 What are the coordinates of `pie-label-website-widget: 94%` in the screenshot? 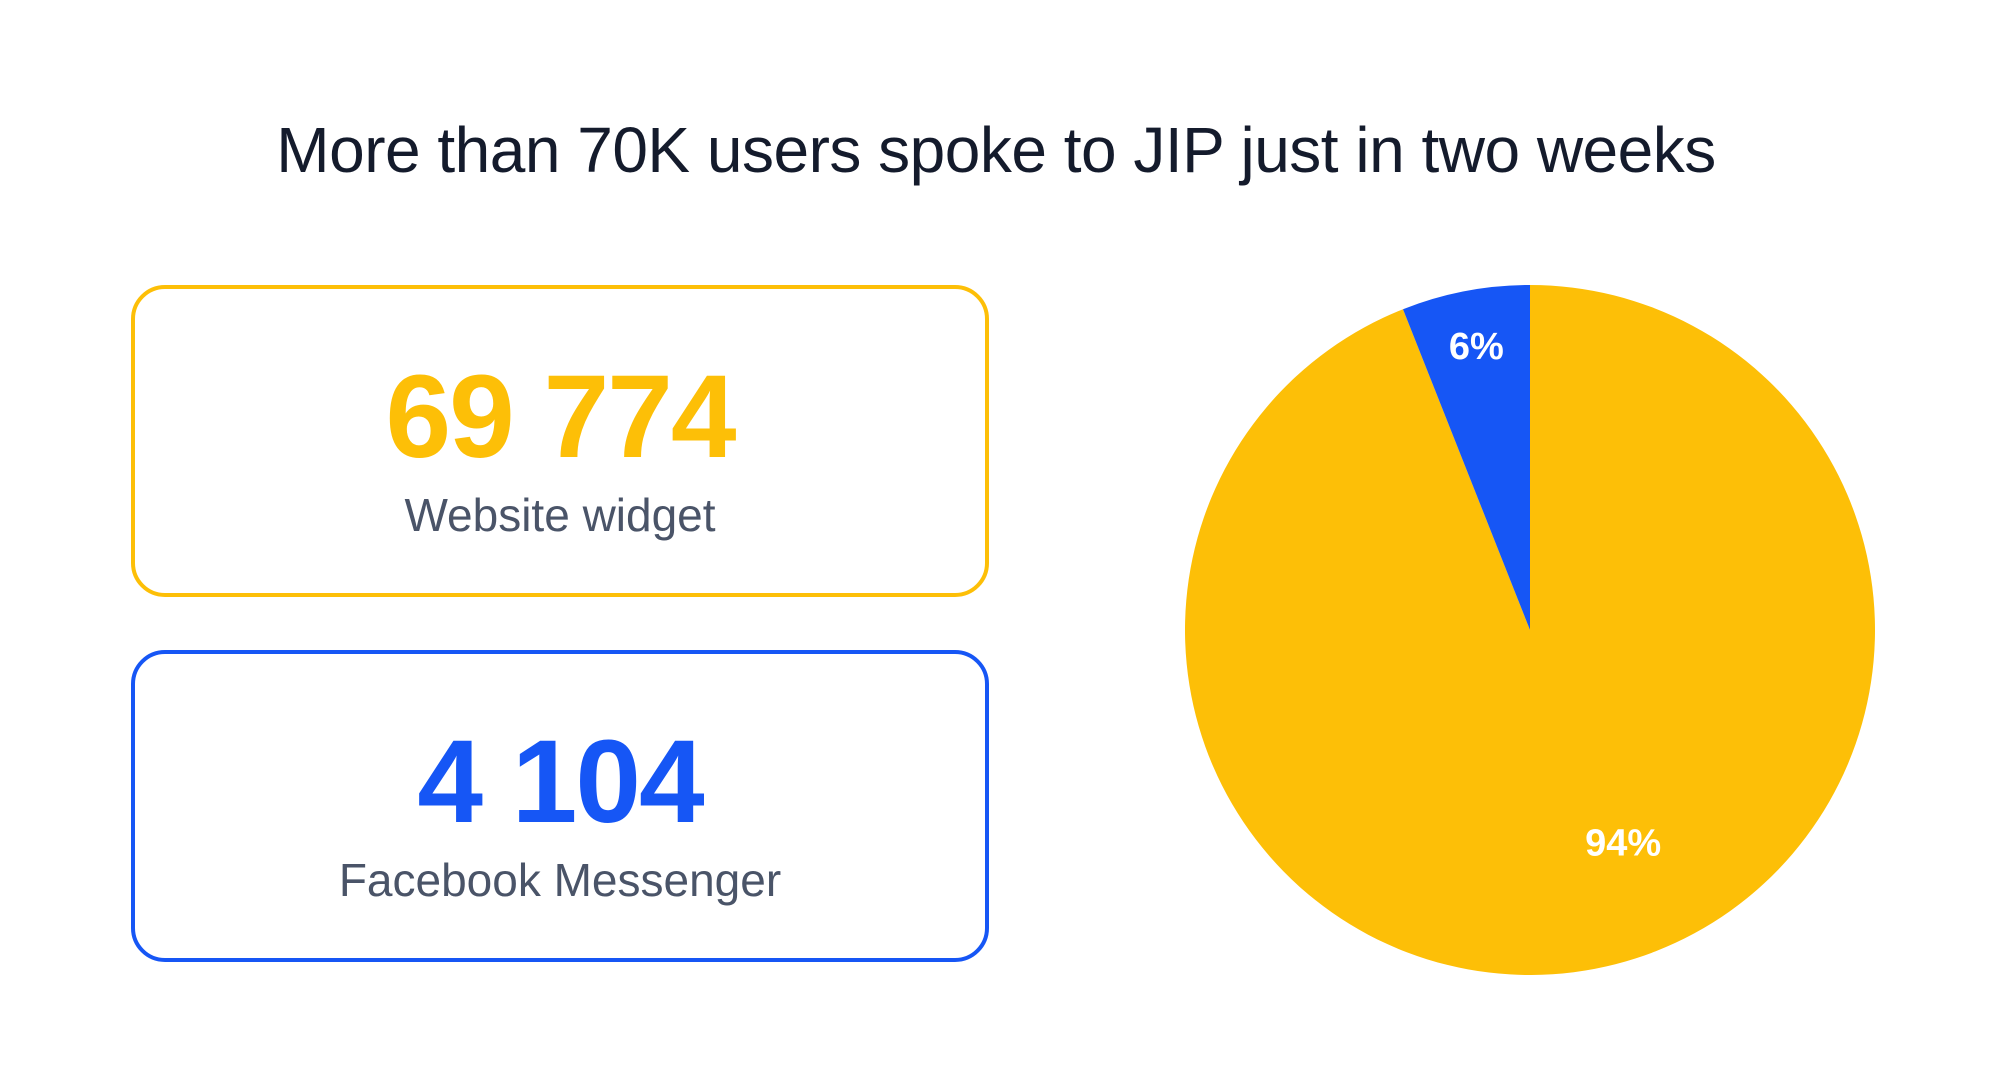 It's located at (1623, 843).